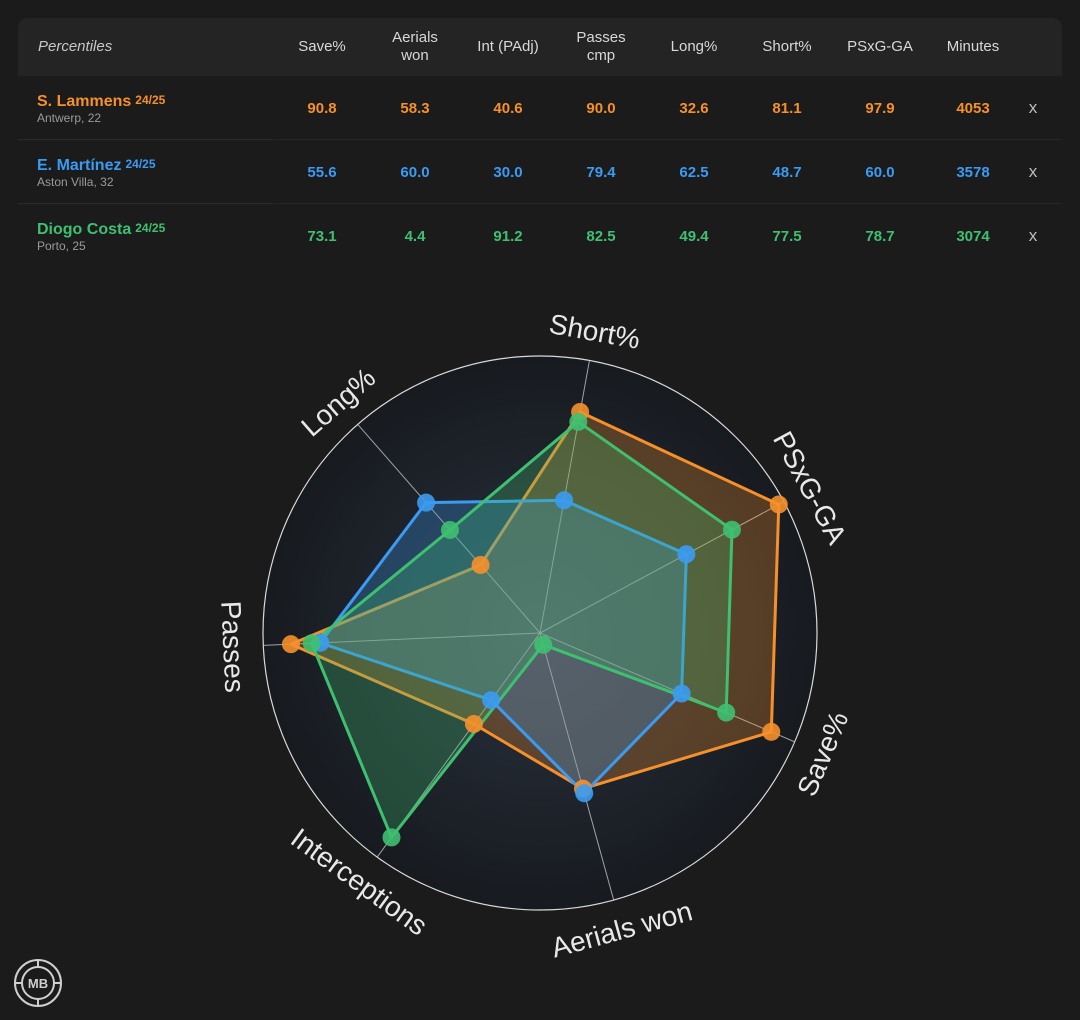  Describe the element at coordinates (880, 108) in the screenshot. I see `stat-value: 97.9` at that location.